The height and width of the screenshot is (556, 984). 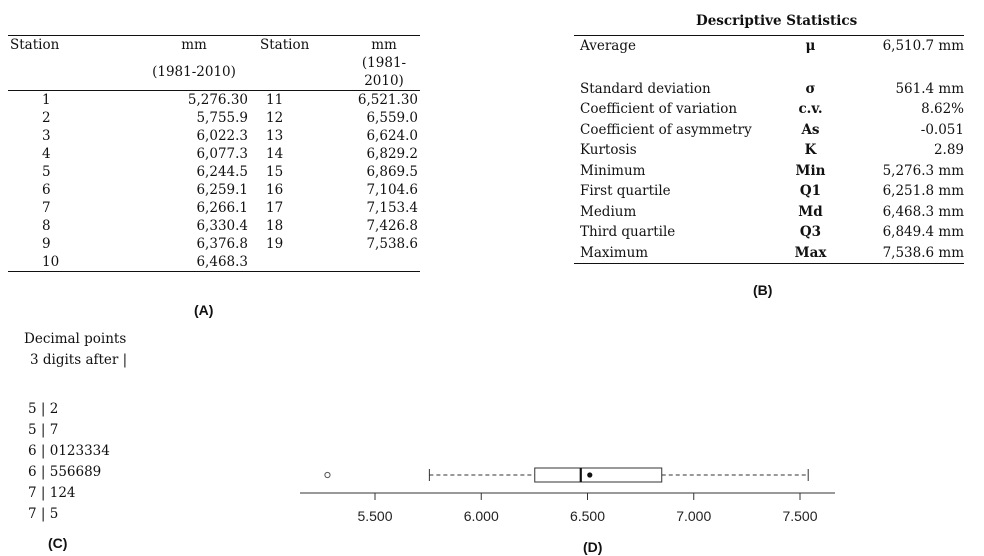 What do you see at coordinates (79, 451) in the screenshot?
I see `leaves: 0123334` at bounding box center [79, 451].